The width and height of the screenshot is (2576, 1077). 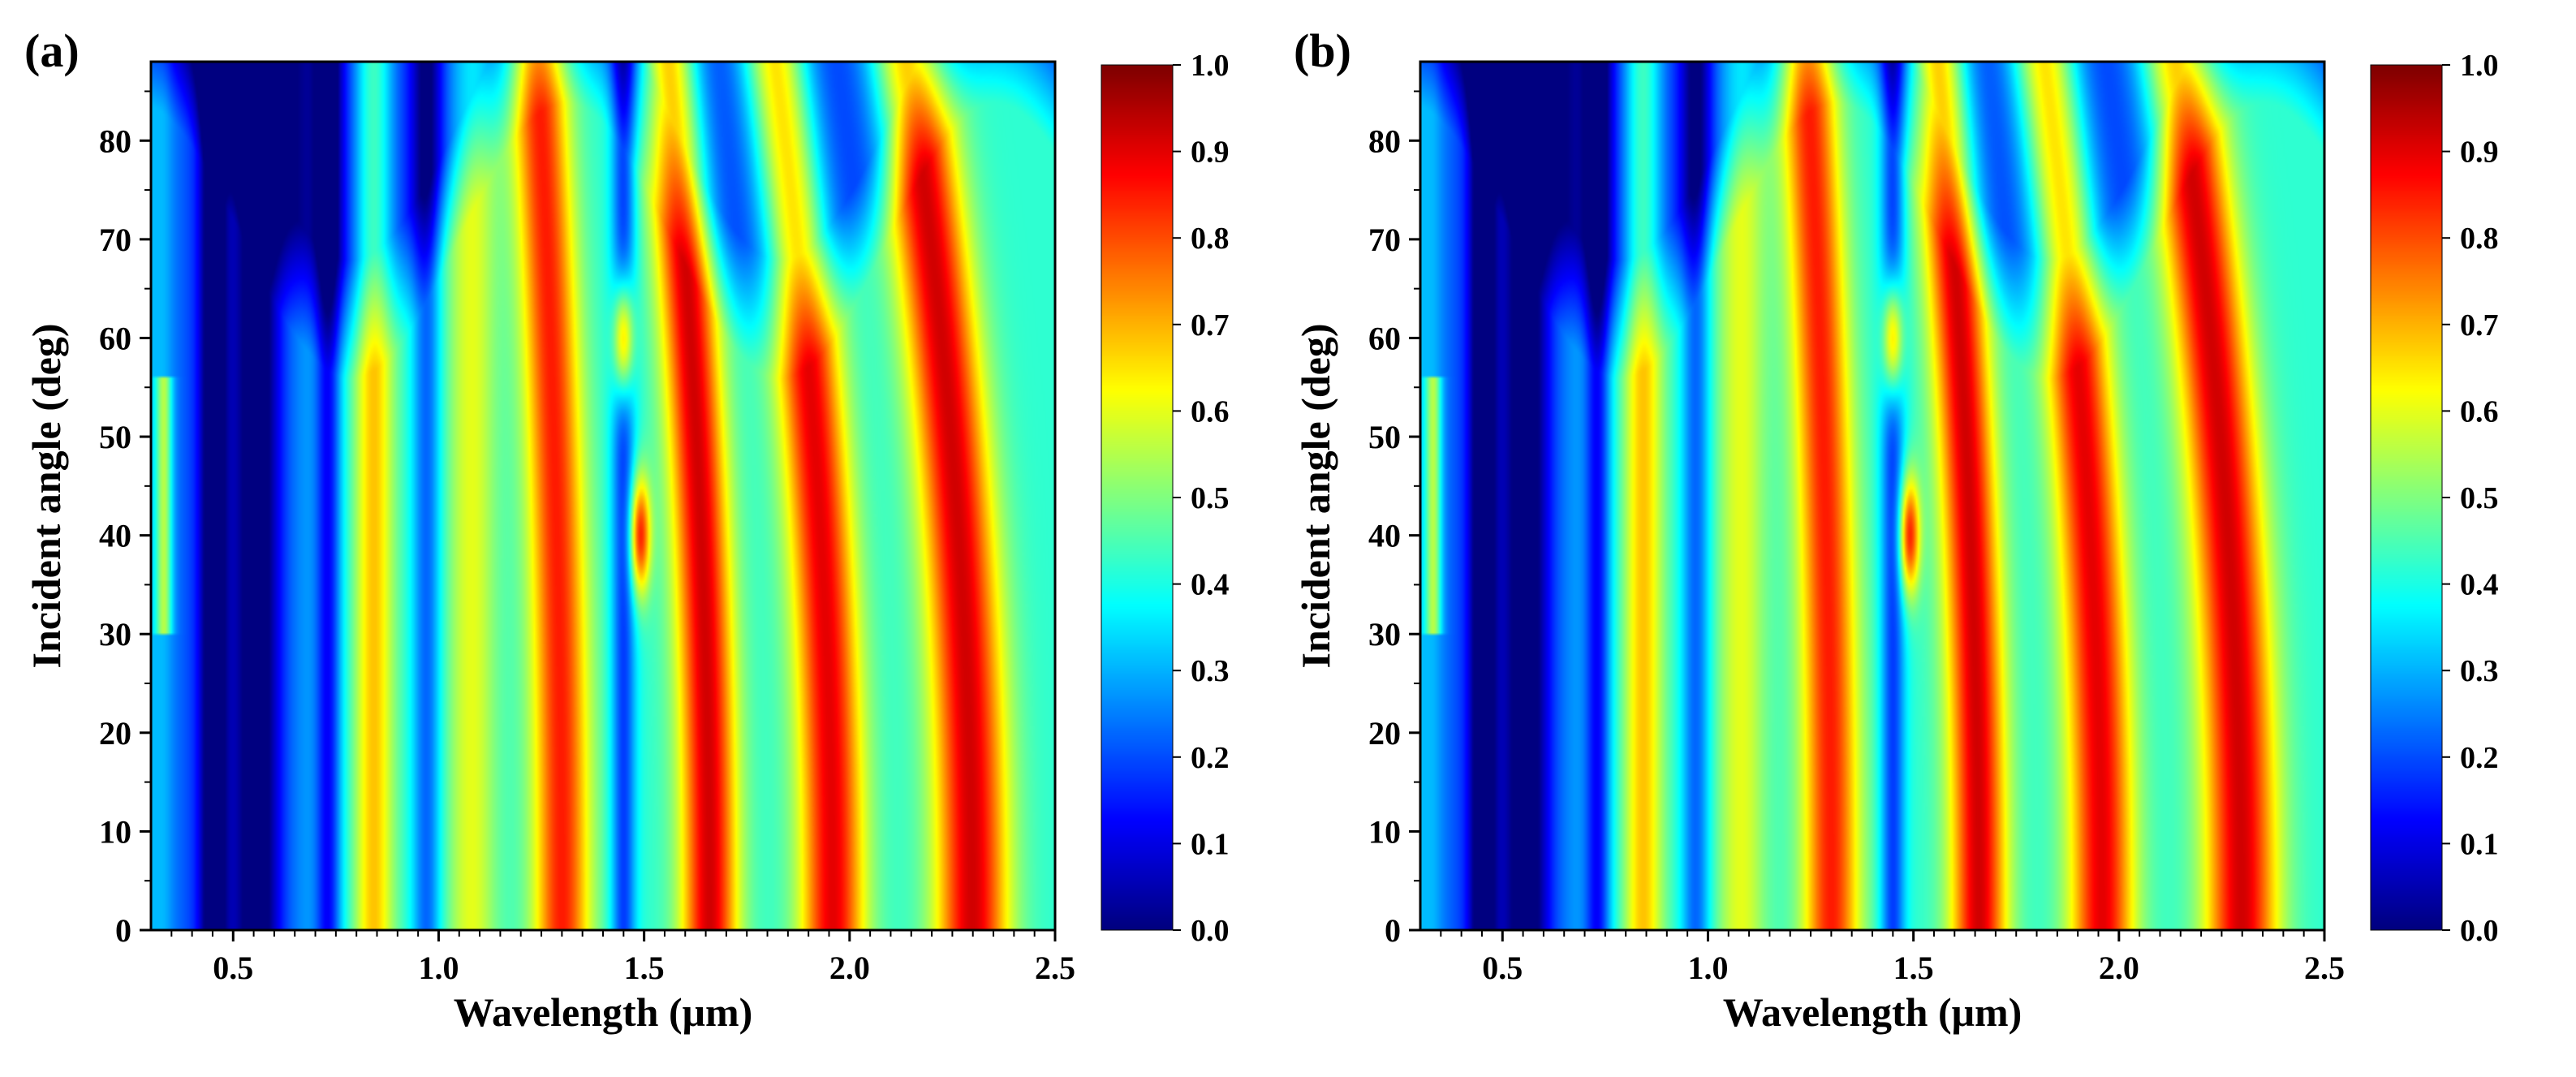 I want to click on panel-label: (b), so click(x=1323, y=50).